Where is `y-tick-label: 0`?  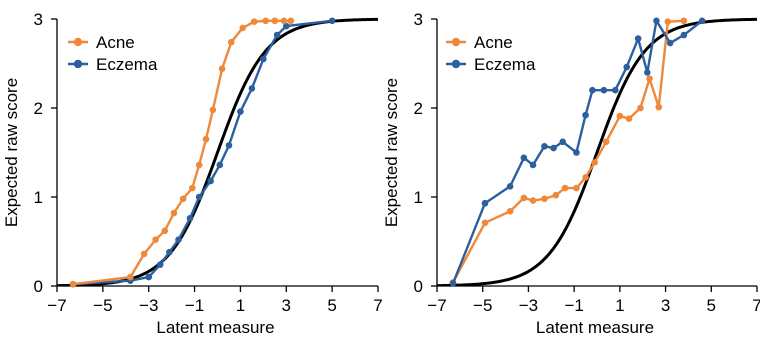
y-tick-label: 0 is located at coordinates (38, 286).